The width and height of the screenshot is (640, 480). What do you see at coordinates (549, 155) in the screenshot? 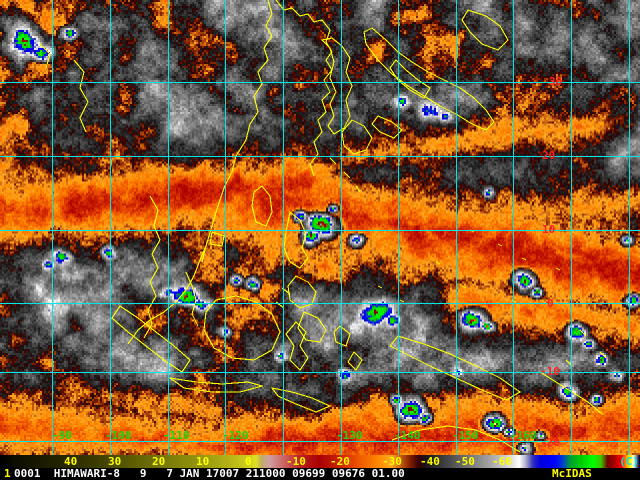
I see `latitude-label-1: 20` at bounding box center [549, 155].